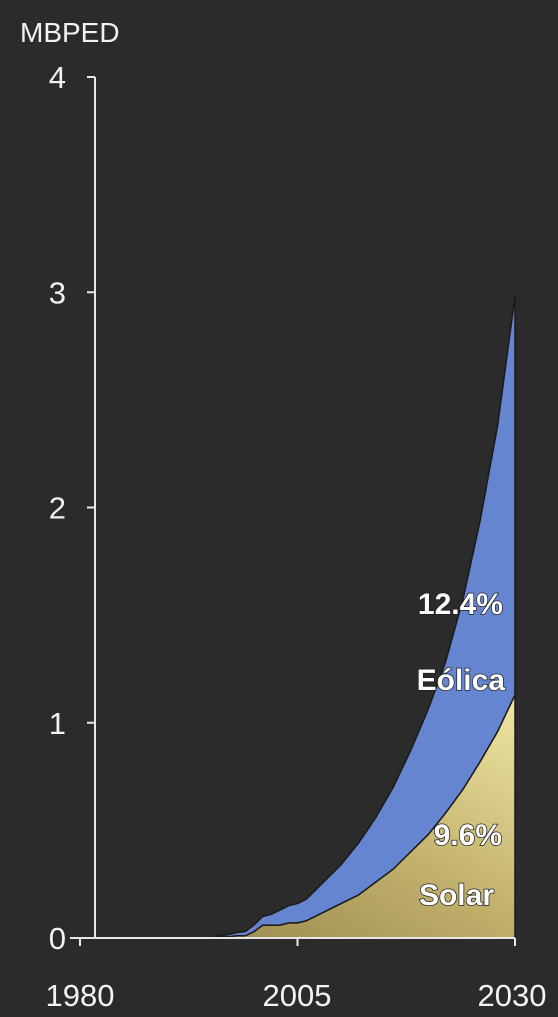 The width and height of the screenshot is (558, 1017). I want to click on y-tick-label: 4, so click(57, 77).